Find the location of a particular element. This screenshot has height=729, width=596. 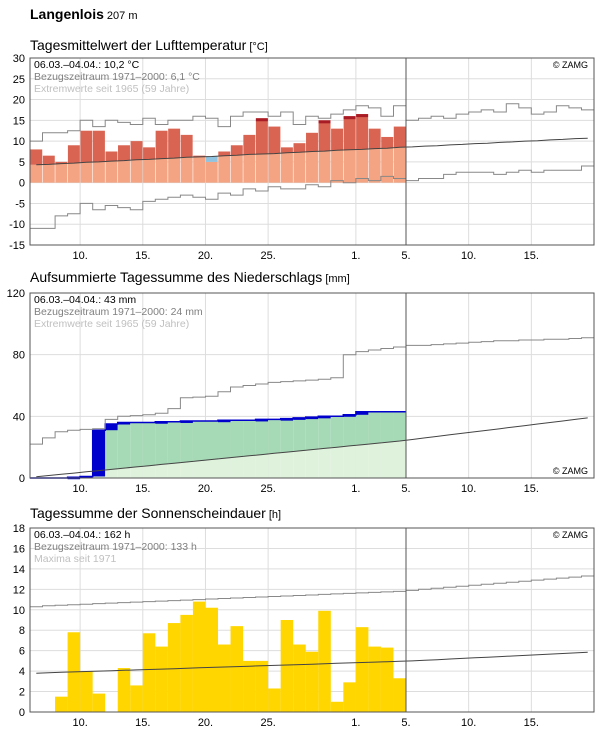

x-tick-label: 1. is located at coordinates (355, 489).